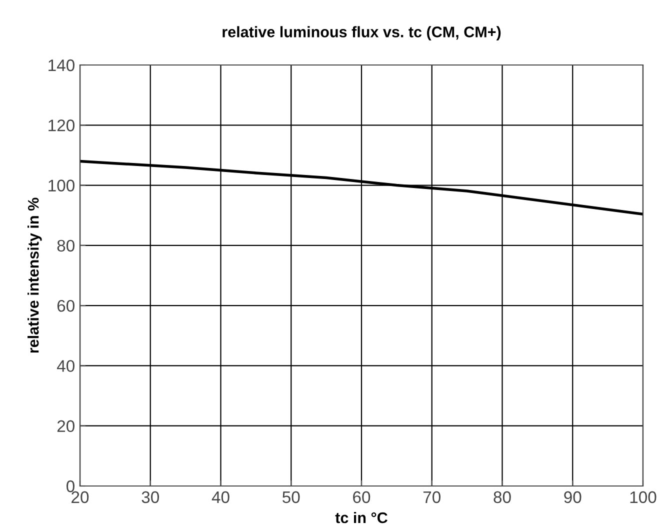 Image resolution: width=660 pixels, height=531 pixels. What do you see at coordinates (65, 366) in the screenshot?
I see `y-tick-label: 40` at bounding box center [65, 366].